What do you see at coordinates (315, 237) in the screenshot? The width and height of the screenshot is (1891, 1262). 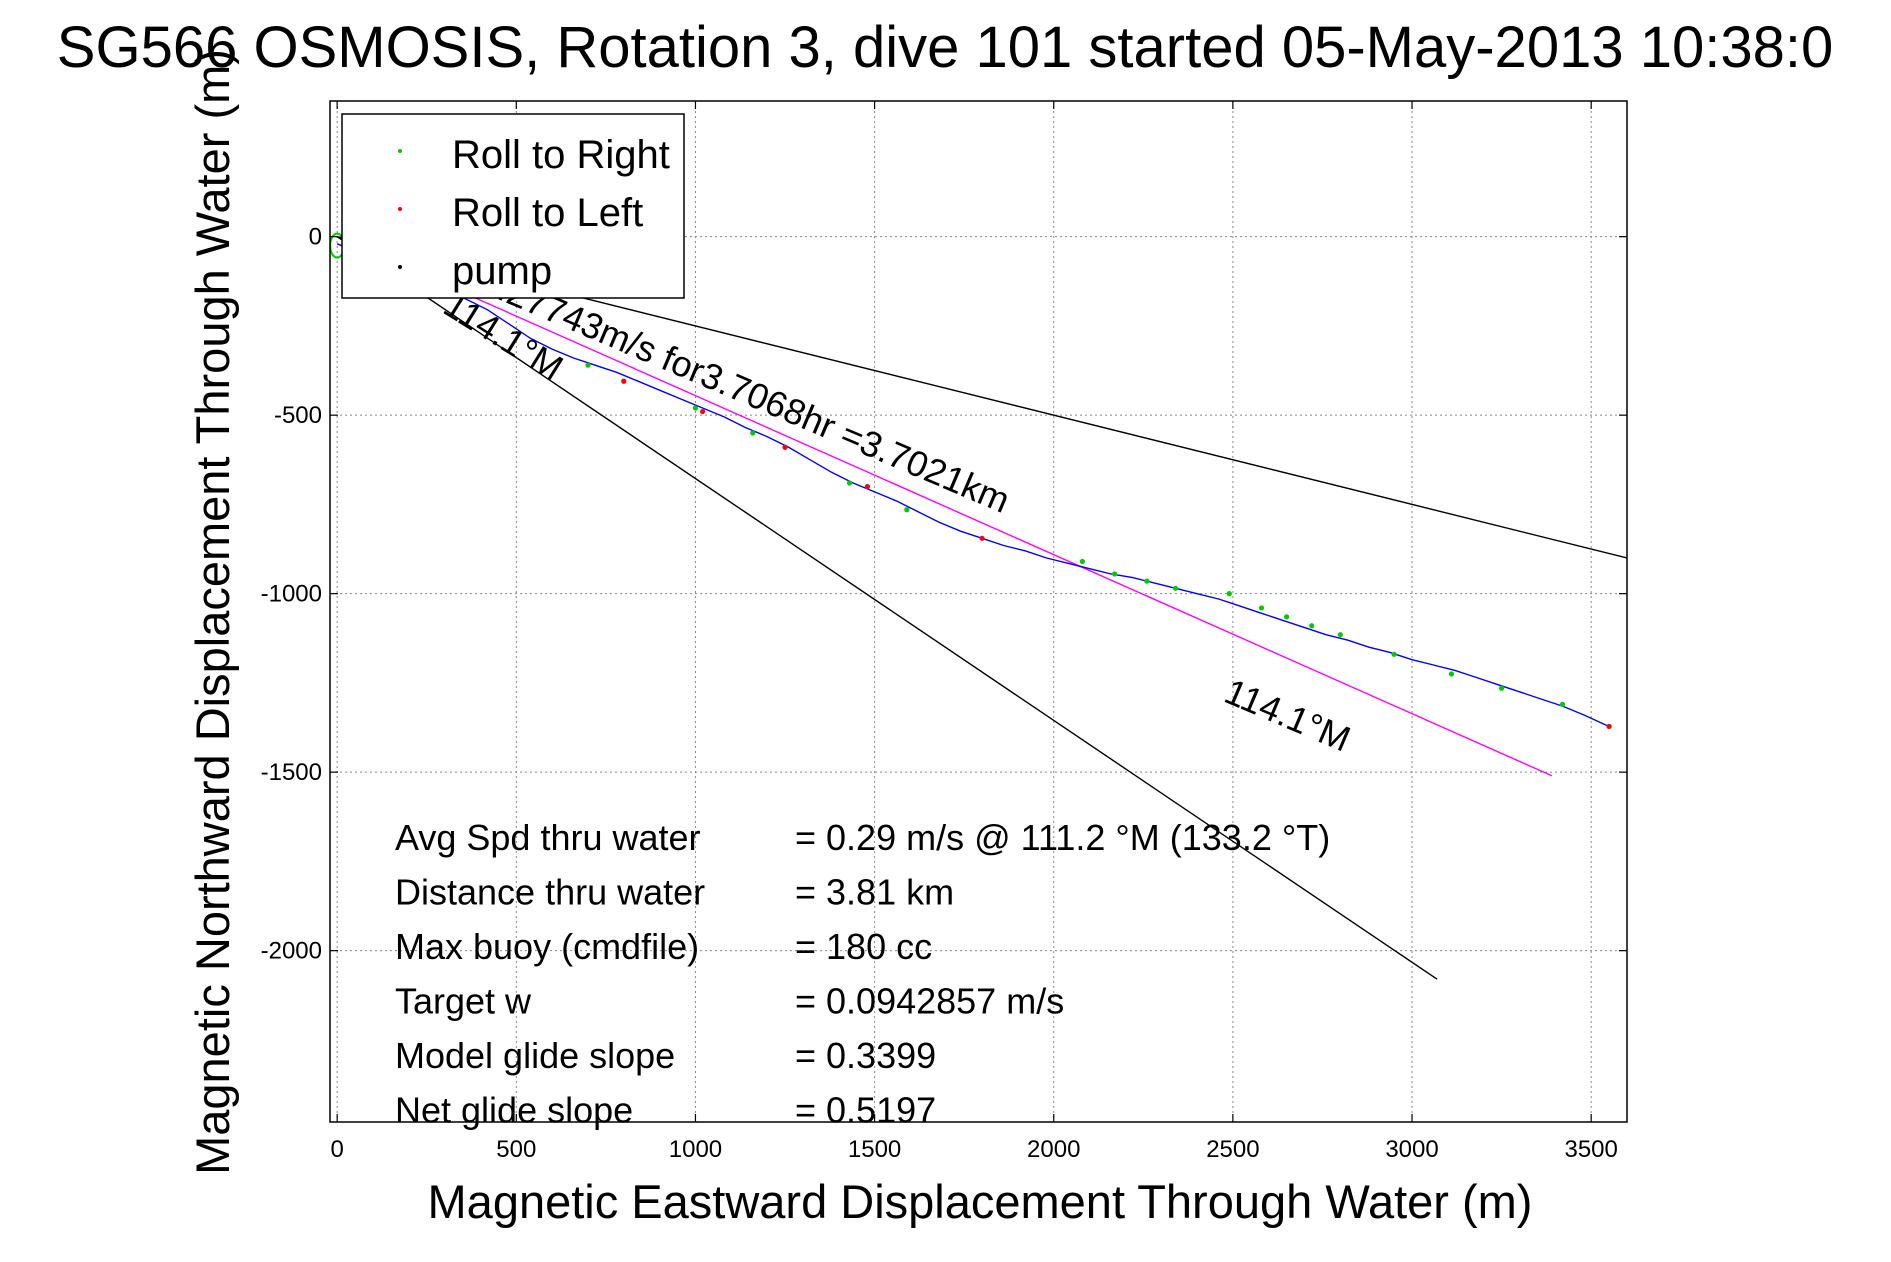 I see `y-tick-label: 0` at bounding box center [315, 237].